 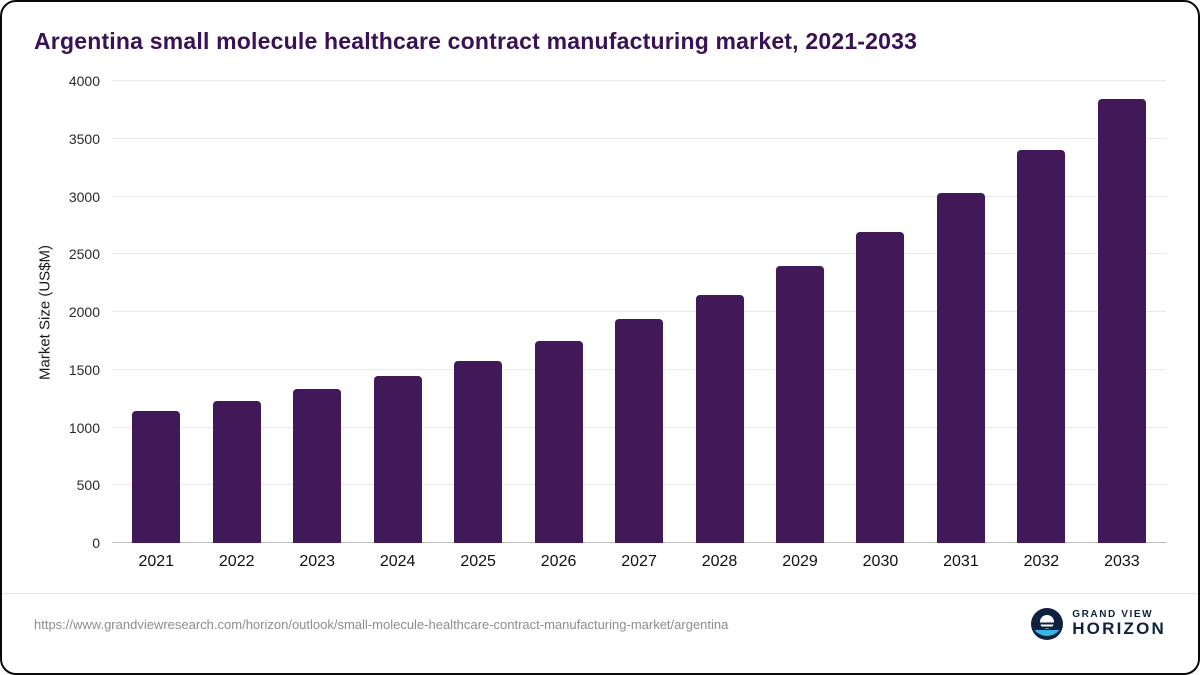 What do you see at coordinates (1113, 614) in the screenshot?
I see `brand-name-top: GRAND VIEW` at bounding box center [1113, 614].